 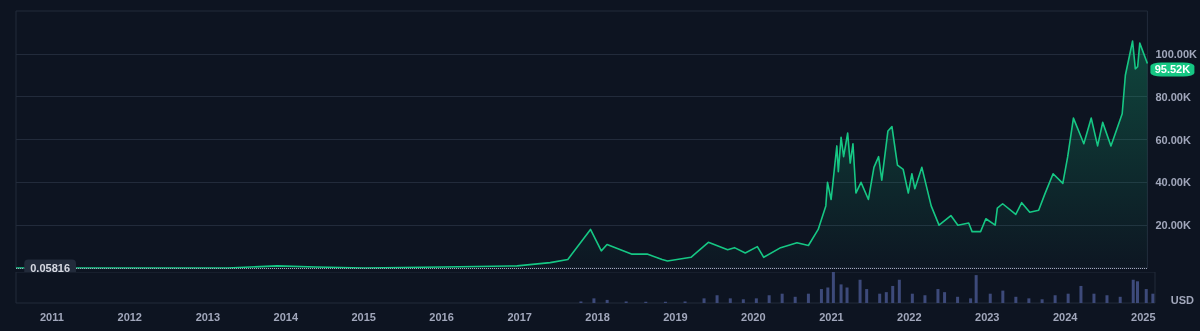 I want to click on x-tick-label: 2012, so click(x=129, y=316).